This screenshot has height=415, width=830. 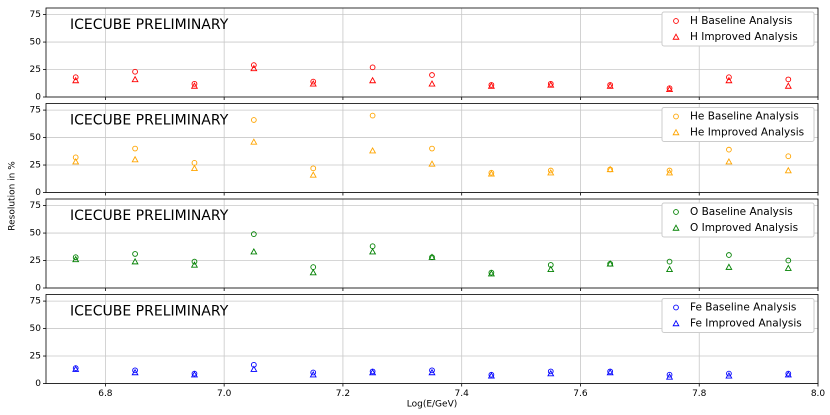 I want to click on y-axis-label: Resolution in %, so click(x=13, y=196).